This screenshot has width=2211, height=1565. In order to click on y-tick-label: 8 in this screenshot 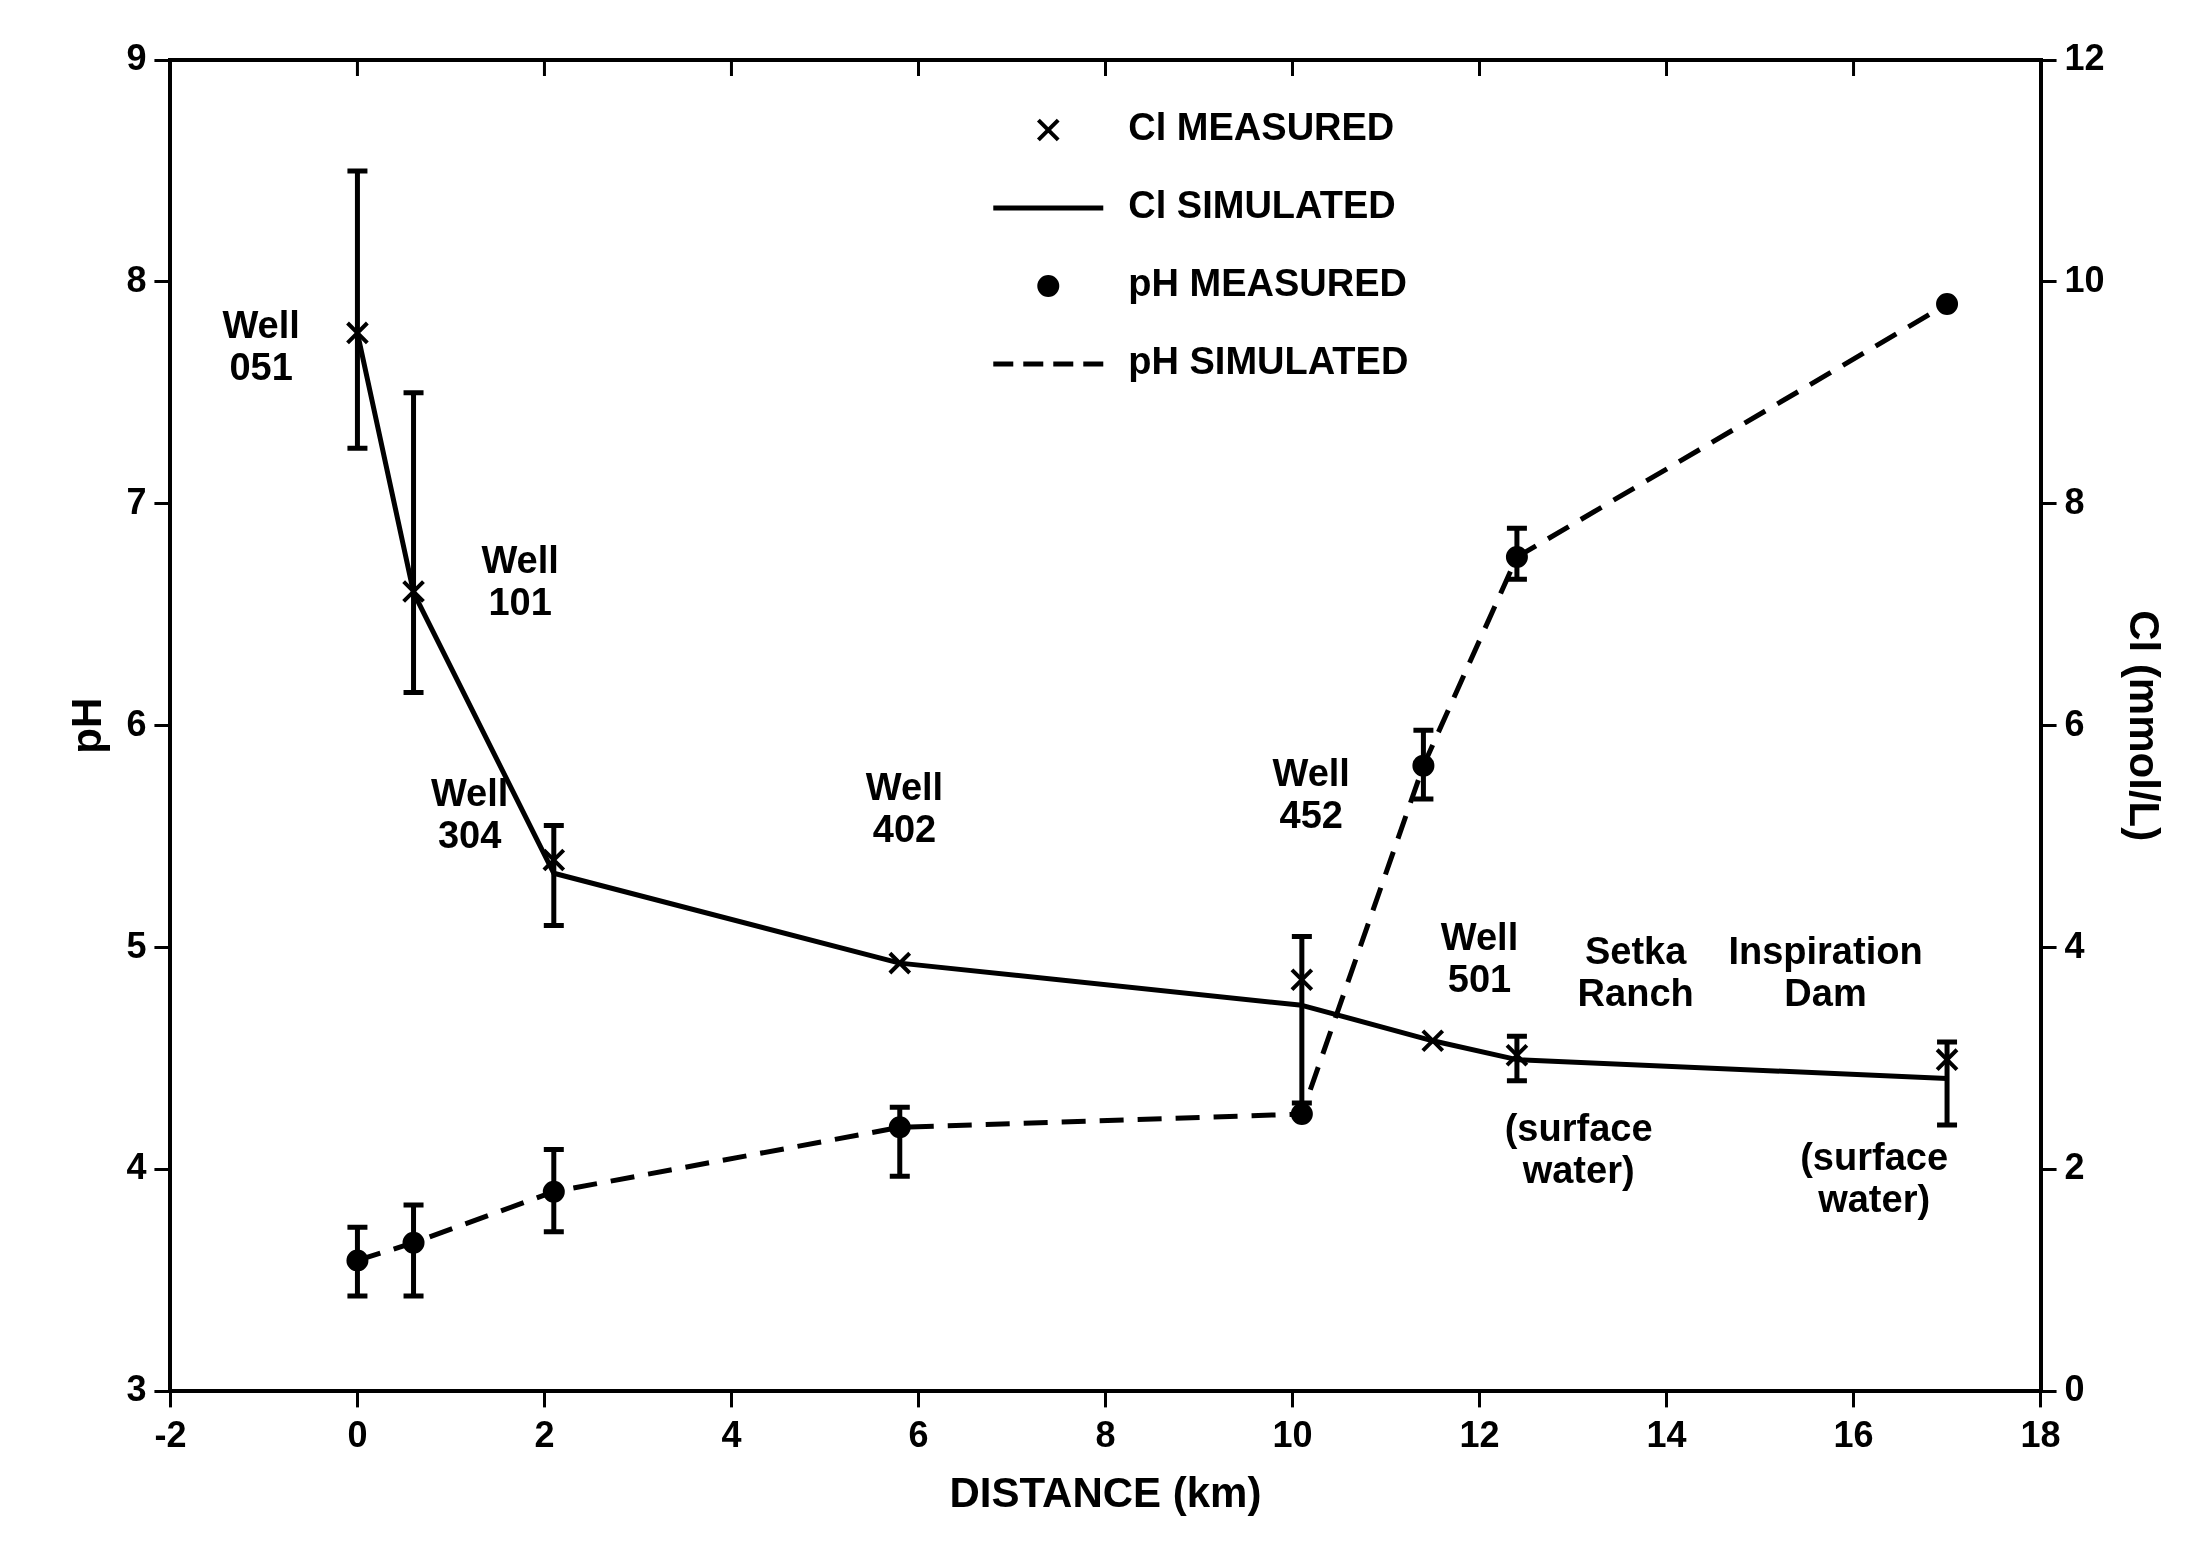, I will do `click(136, 279)`.